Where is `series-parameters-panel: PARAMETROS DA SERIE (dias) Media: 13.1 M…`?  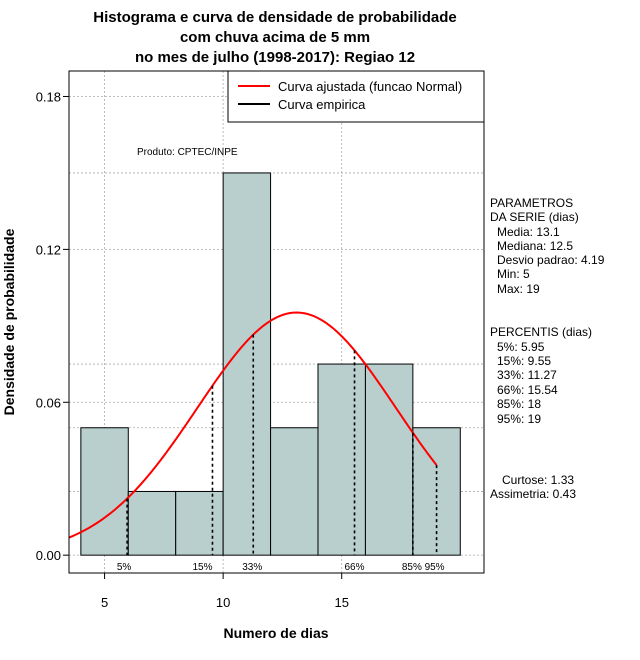 series-parameters-panel: PARAMETROS DA SERIE (dias) Media: 13.1 M… is located at coordinates (547, 246).